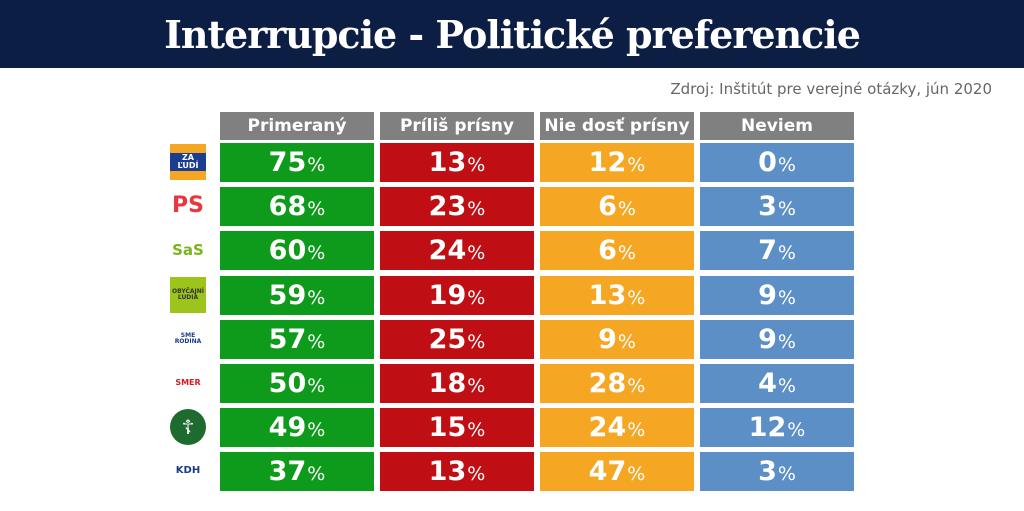 The width and height of the screenshot is (1024, 511). What do you see at coordinates (287, 162) in the screenshot?
I see `data-label: 75` at bounding box center [287, 162].